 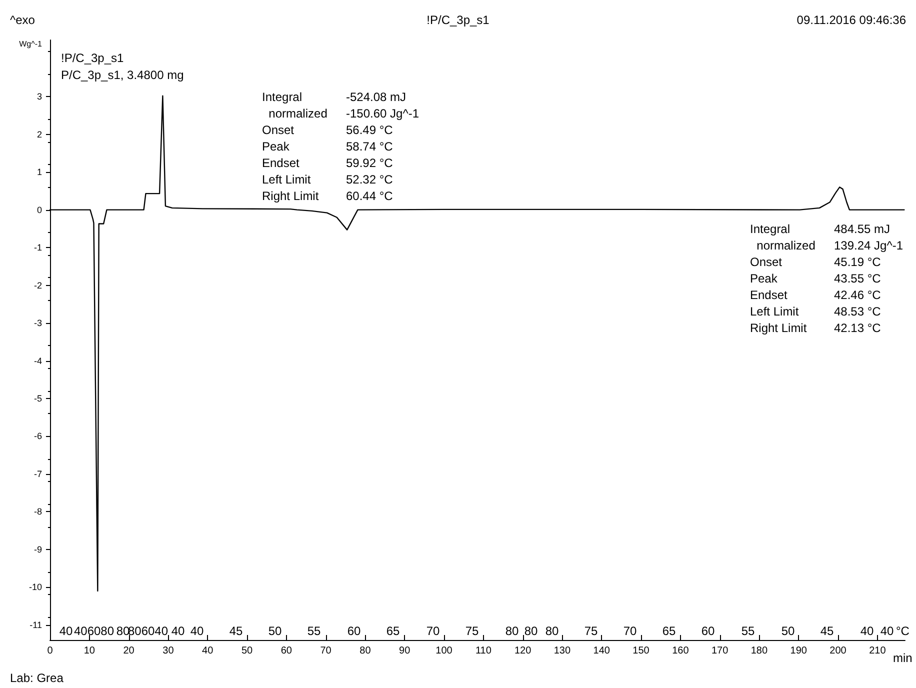 I want to click on x-tick-label: 120, so click(x=523, y=651).